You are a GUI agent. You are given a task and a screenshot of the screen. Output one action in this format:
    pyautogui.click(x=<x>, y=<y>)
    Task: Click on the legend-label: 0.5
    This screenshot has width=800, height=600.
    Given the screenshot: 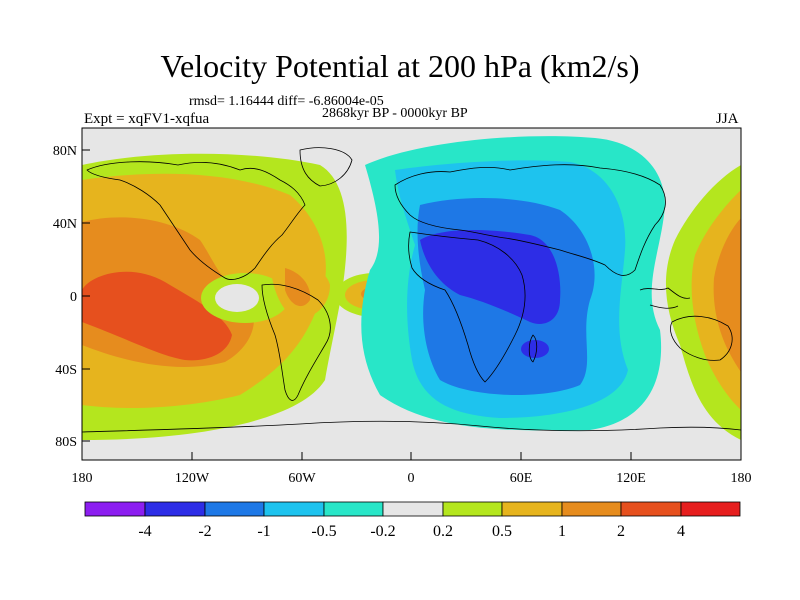 What is the action you would take?
    pyautogui.click(x=502, y=531)
    